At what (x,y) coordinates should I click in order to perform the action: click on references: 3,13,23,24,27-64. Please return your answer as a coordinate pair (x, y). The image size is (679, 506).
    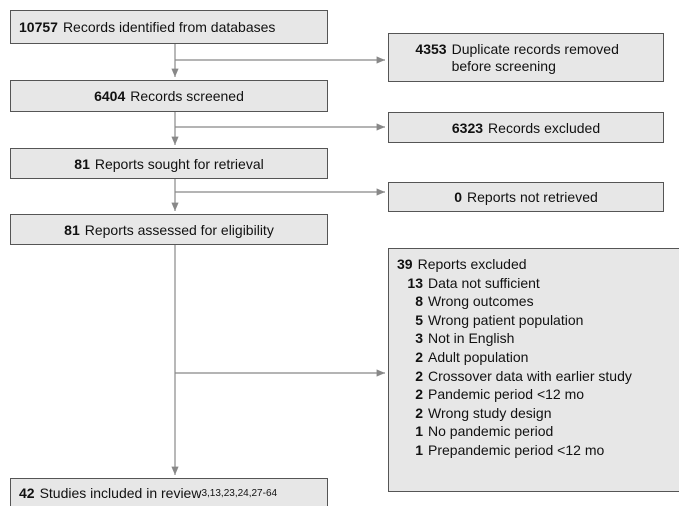
    Looking at the image, I should click on (239, 493).